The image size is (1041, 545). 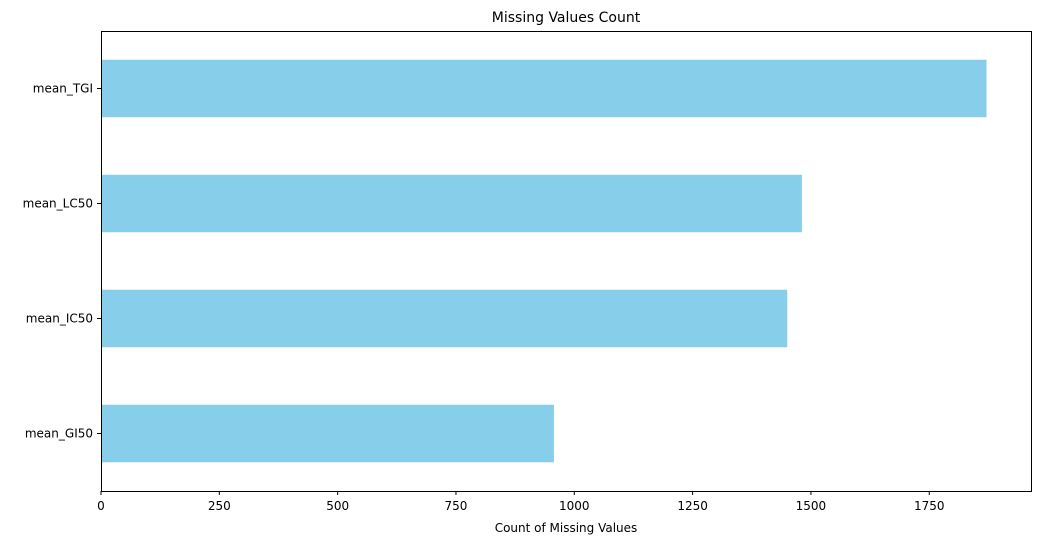 I want to click on x-tick-label: 0, so click(x=101, y=506).